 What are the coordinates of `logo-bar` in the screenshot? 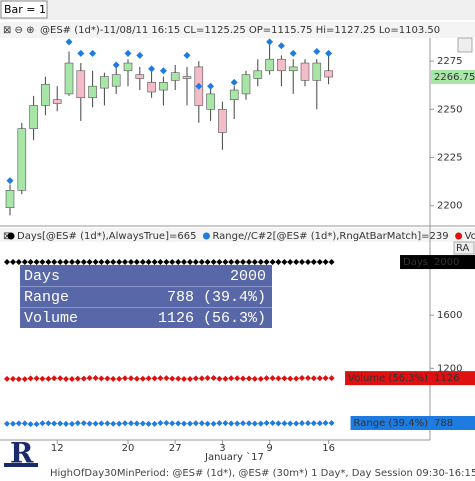 It's located at (21, 465).